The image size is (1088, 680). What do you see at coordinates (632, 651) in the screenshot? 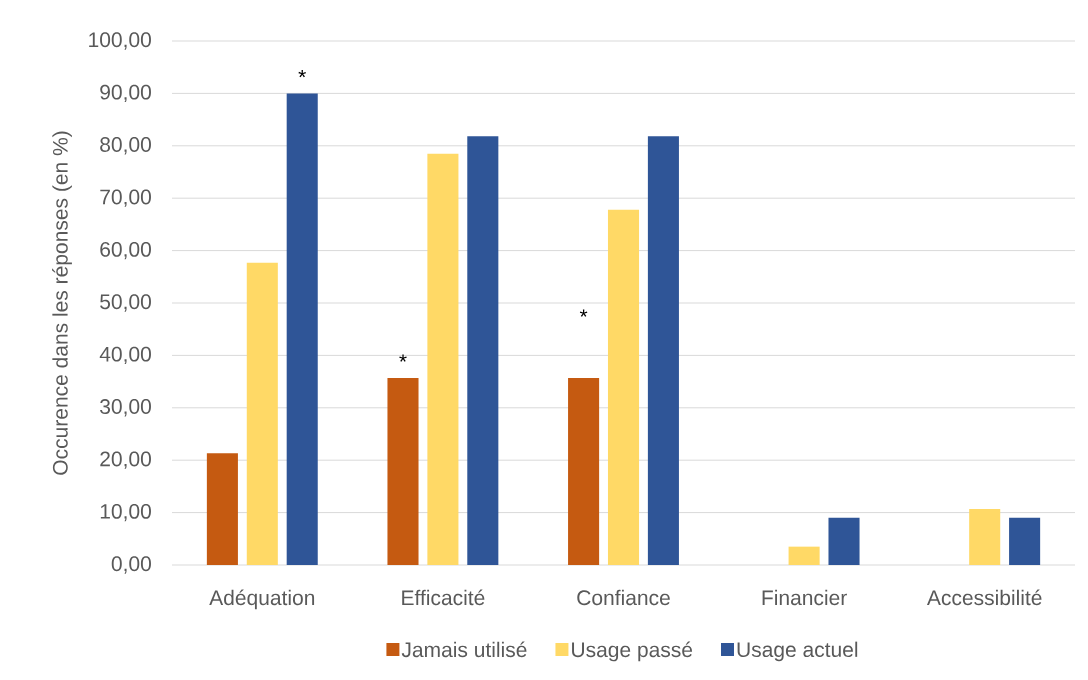
I see `legend-label: Usage passé` at bounding box center [632, 651].